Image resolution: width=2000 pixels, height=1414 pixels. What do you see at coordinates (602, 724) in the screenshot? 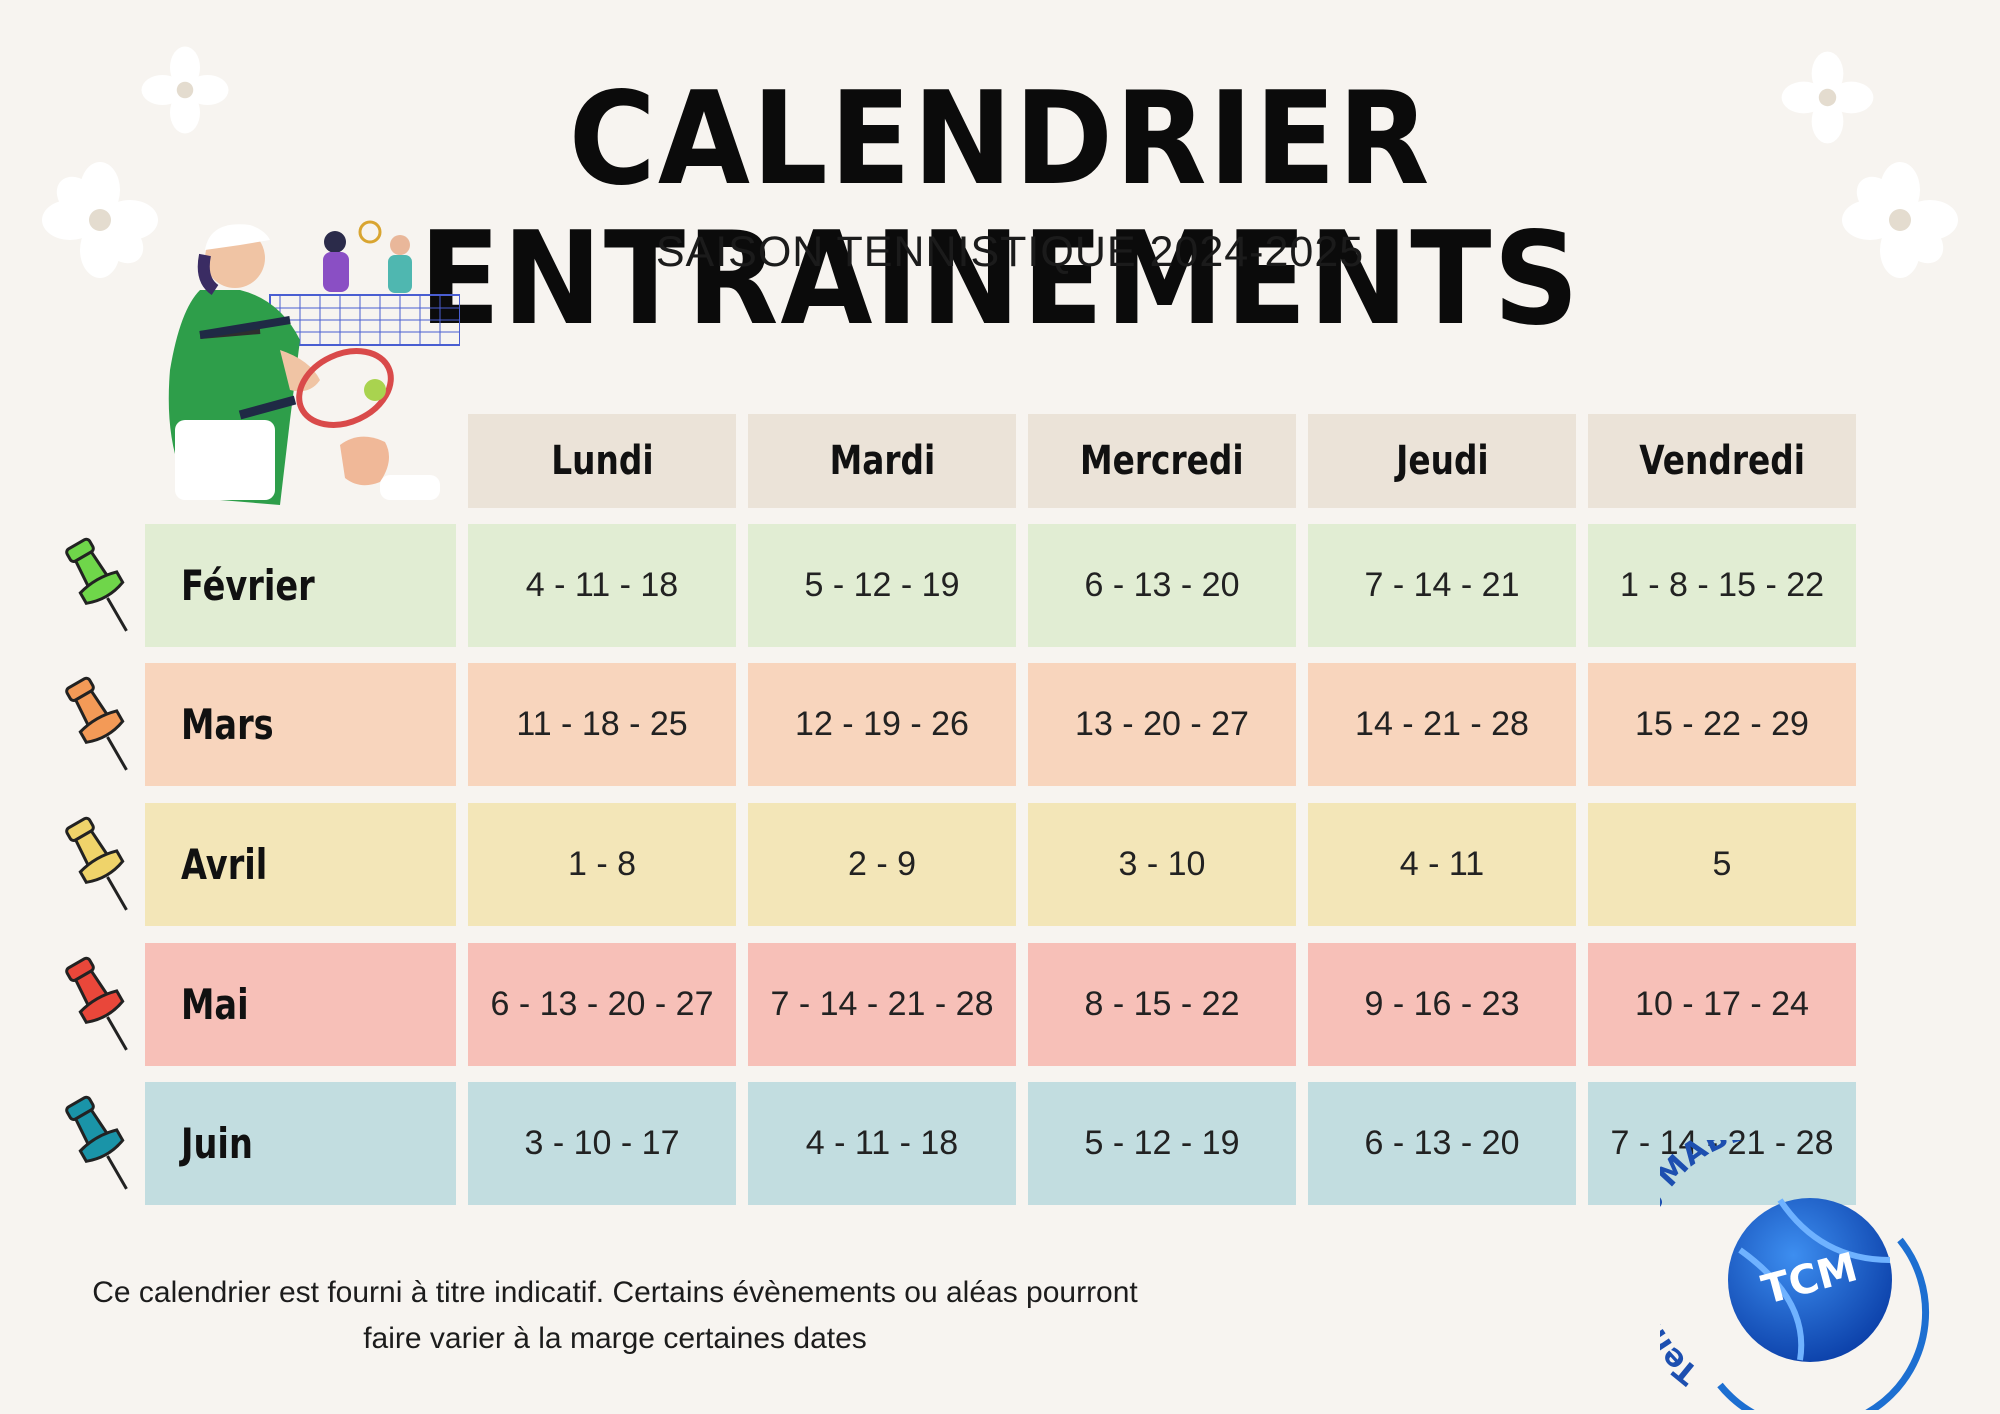
I see `date-cell: 11 - 18 - 25` at bounding box center [602, 724].